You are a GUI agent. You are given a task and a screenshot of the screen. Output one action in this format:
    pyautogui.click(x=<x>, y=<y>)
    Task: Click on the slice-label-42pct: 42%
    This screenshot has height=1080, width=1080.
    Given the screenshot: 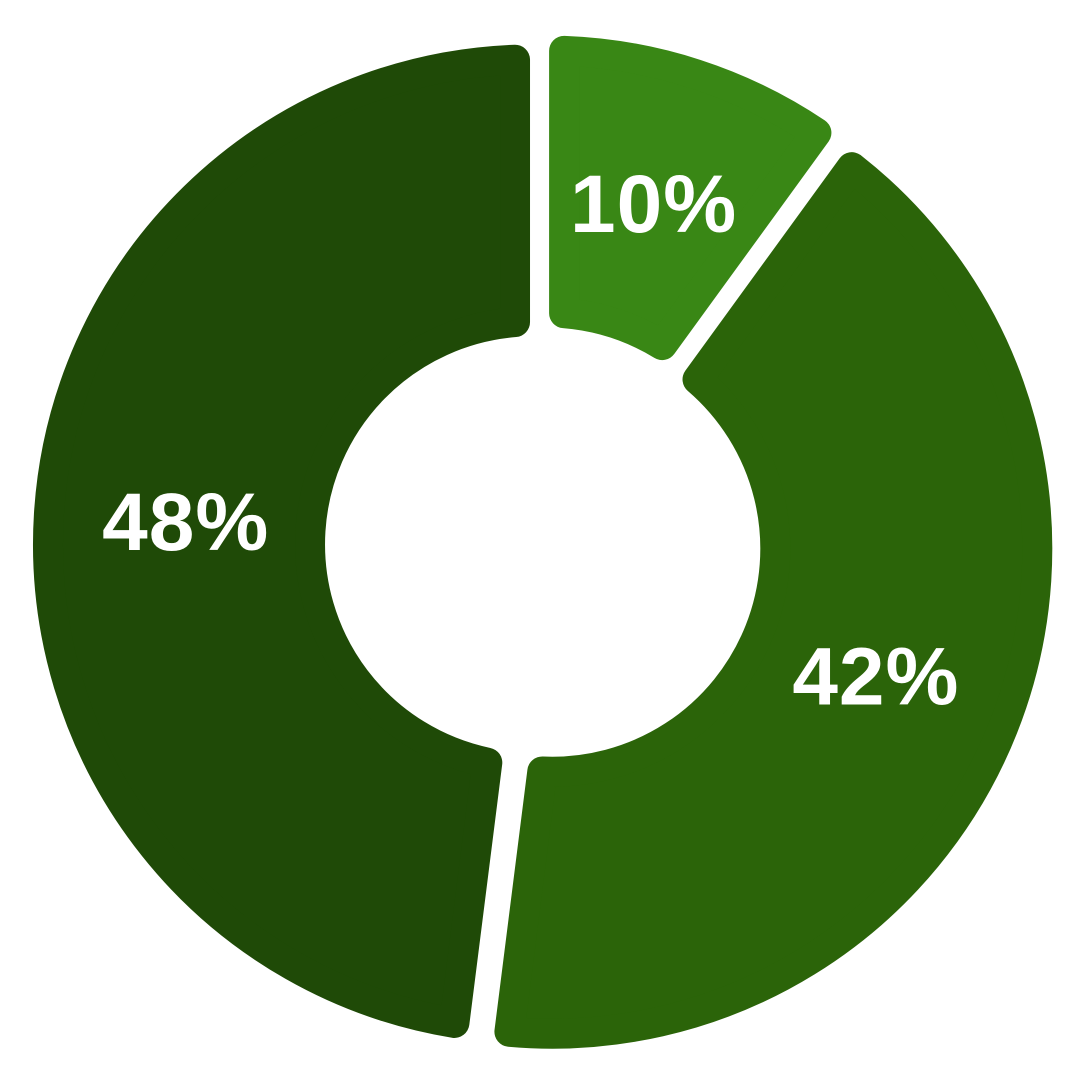 What is the action you would take?
    pyautogui.click(x=875, y=676)
    